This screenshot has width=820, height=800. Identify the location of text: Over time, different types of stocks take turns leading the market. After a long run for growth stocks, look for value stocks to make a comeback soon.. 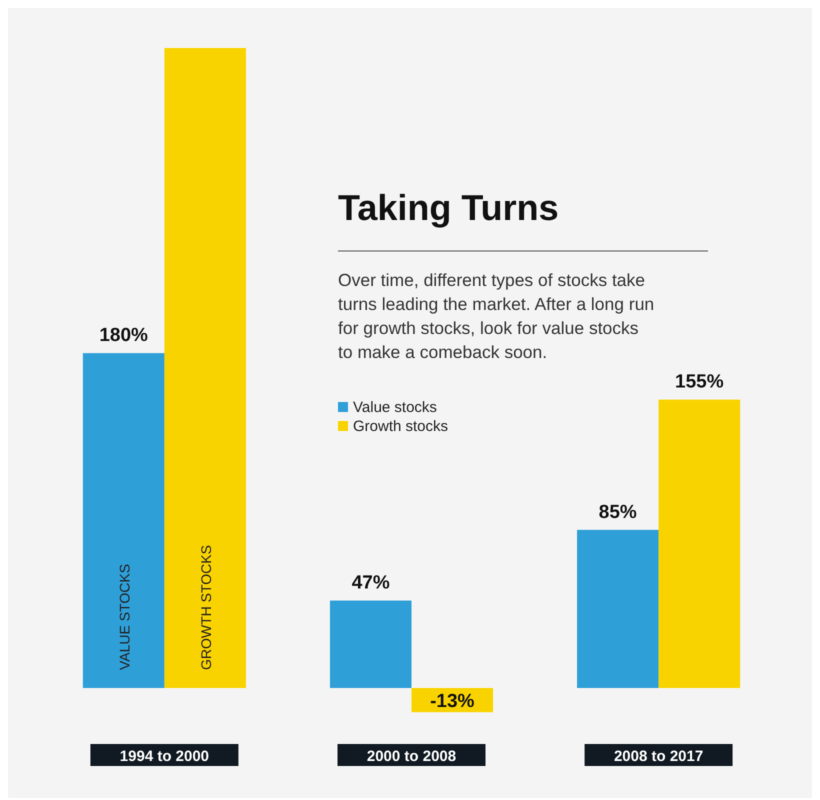
(496, 316).